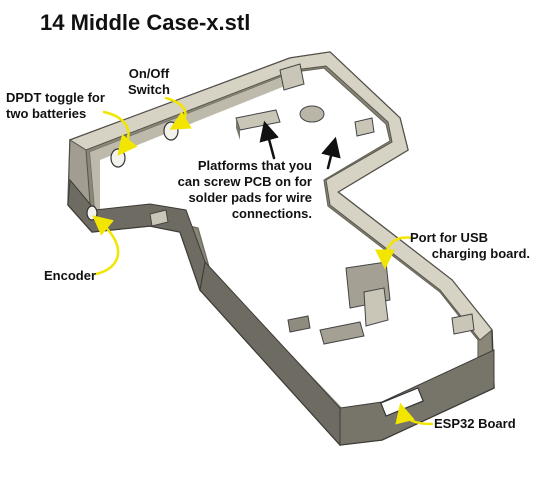  Describe the element at coordinates (106, 245) in the screenshot. I see `arrow-encoder` at that location.